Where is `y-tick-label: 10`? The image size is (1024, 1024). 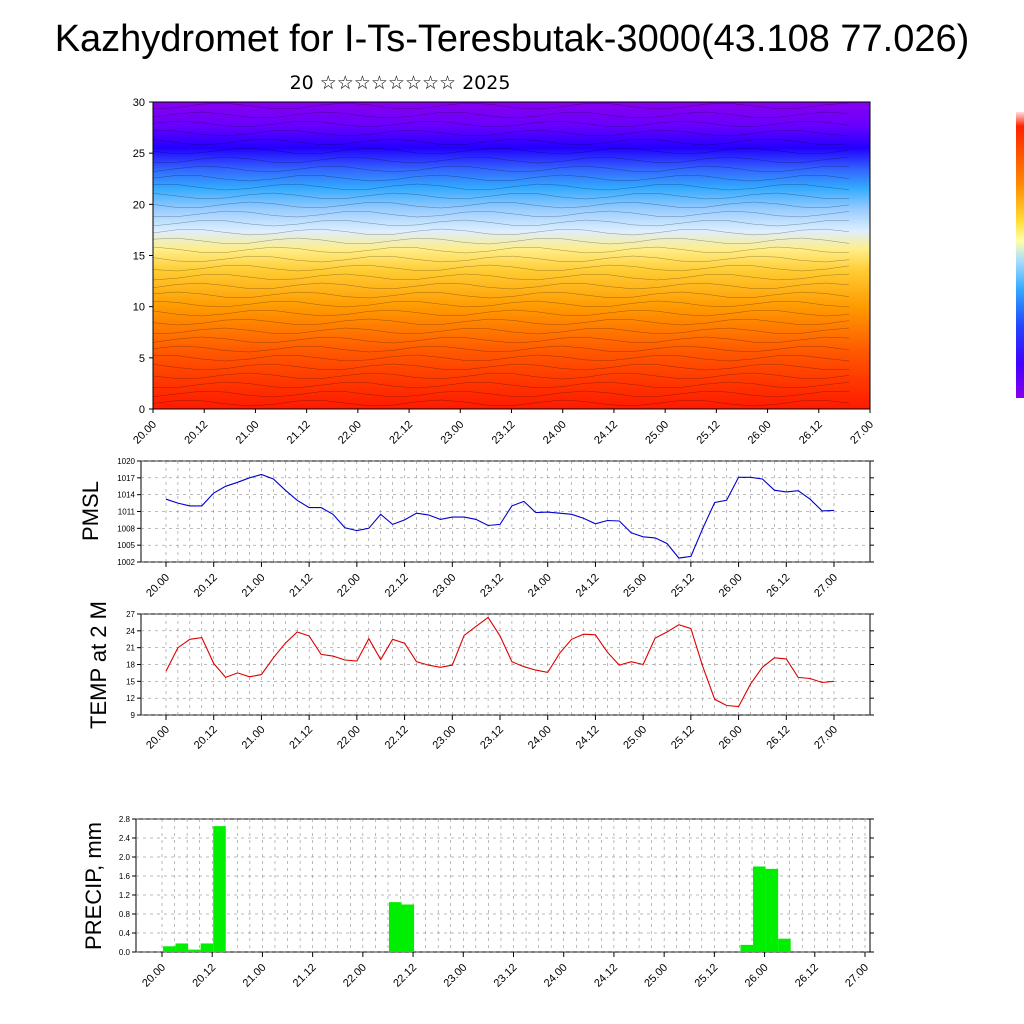 y-tick-label: 10 is located at coordinates (139, 308).